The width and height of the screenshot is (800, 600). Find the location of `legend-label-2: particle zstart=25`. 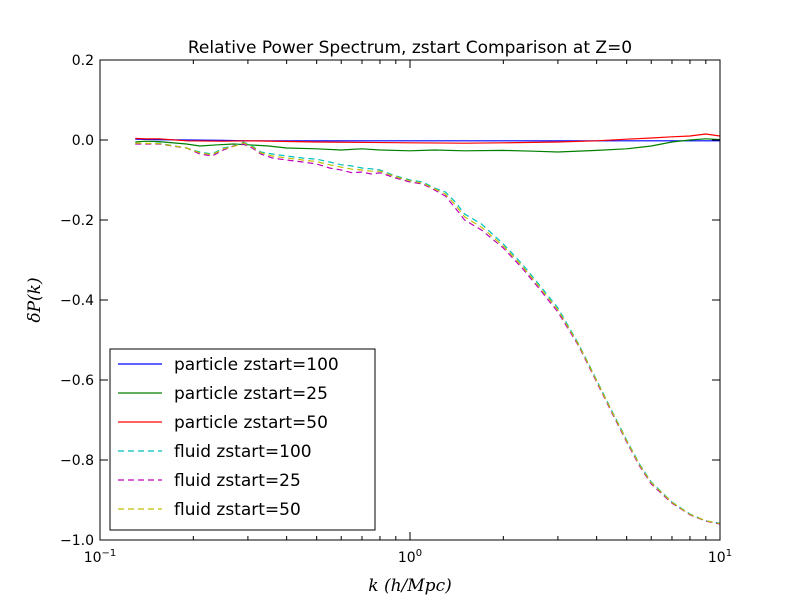

legend-label-2: particle zstart=25 is located at coordinates (251, 394).